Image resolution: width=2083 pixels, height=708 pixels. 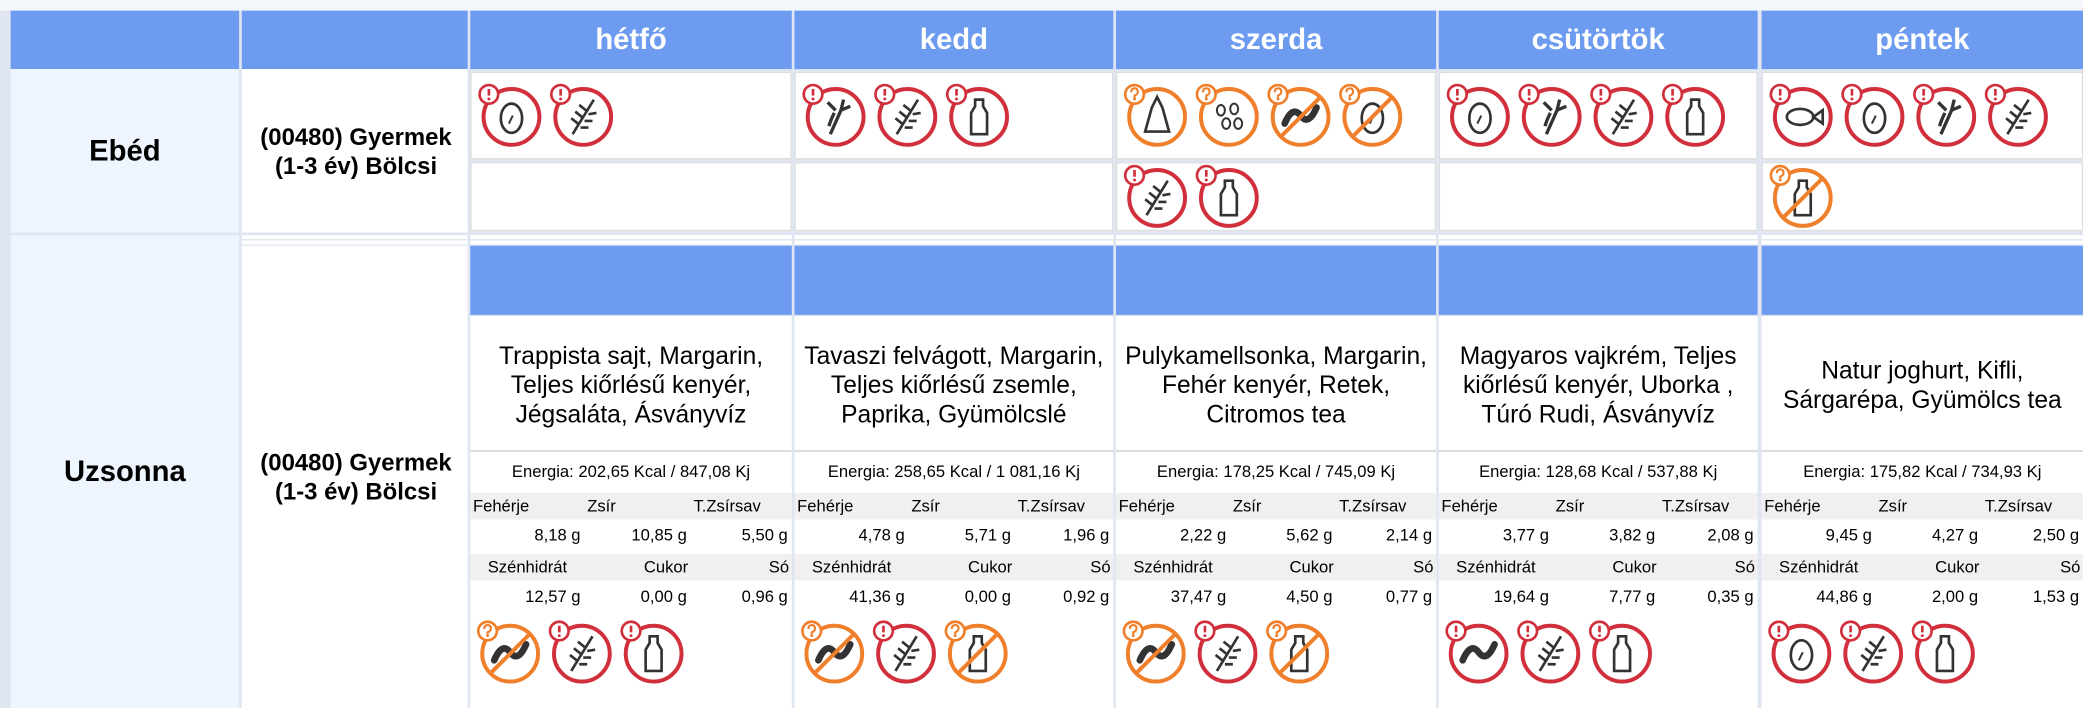 I want to click on nutrient-value: 1,53 g, so click(x=2056, y=596).